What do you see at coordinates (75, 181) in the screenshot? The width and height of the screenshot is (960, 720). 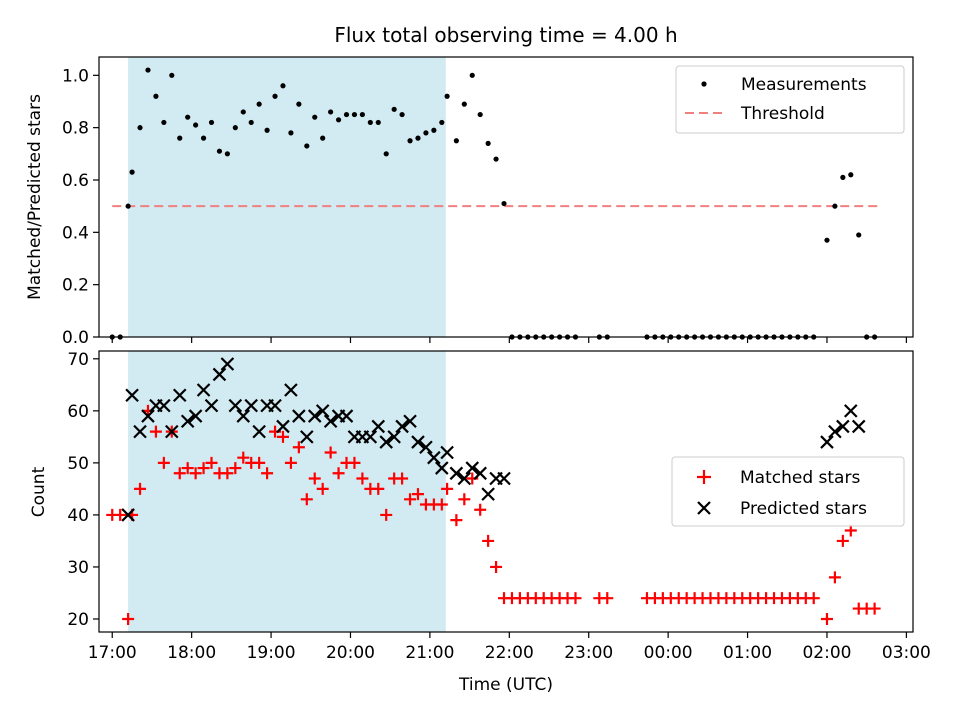 I see `top-y-tick-label: 0.6` at bounding box center [75, 181].